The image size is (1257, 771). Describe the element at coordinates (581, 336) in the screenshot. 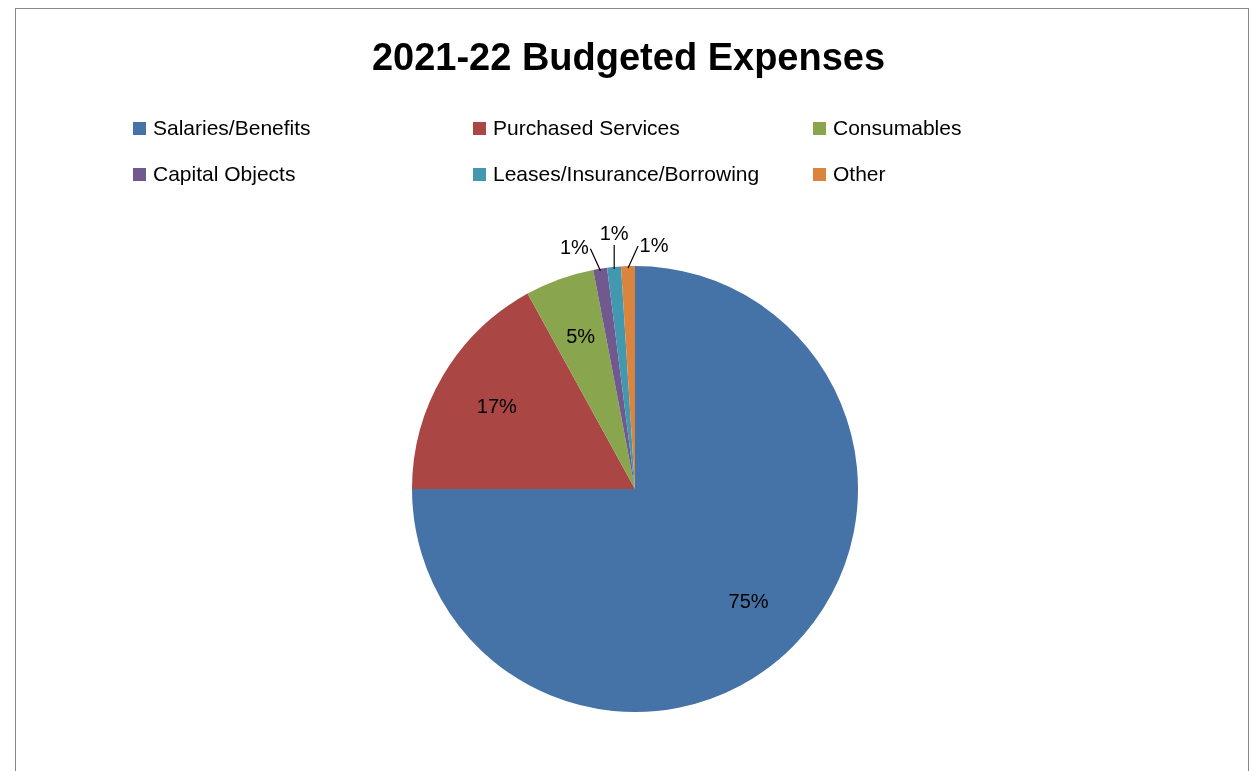

I see `data-label: 5%` at that location.